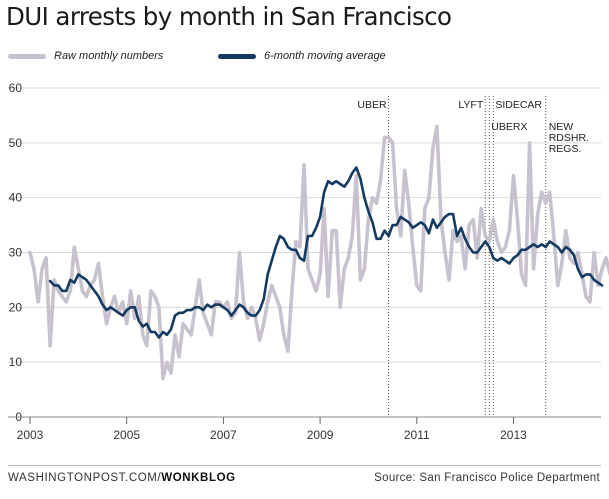  Describe the element at coordinates (470, 105) in the screenshot. I see `event-label: LYFT` at that location.